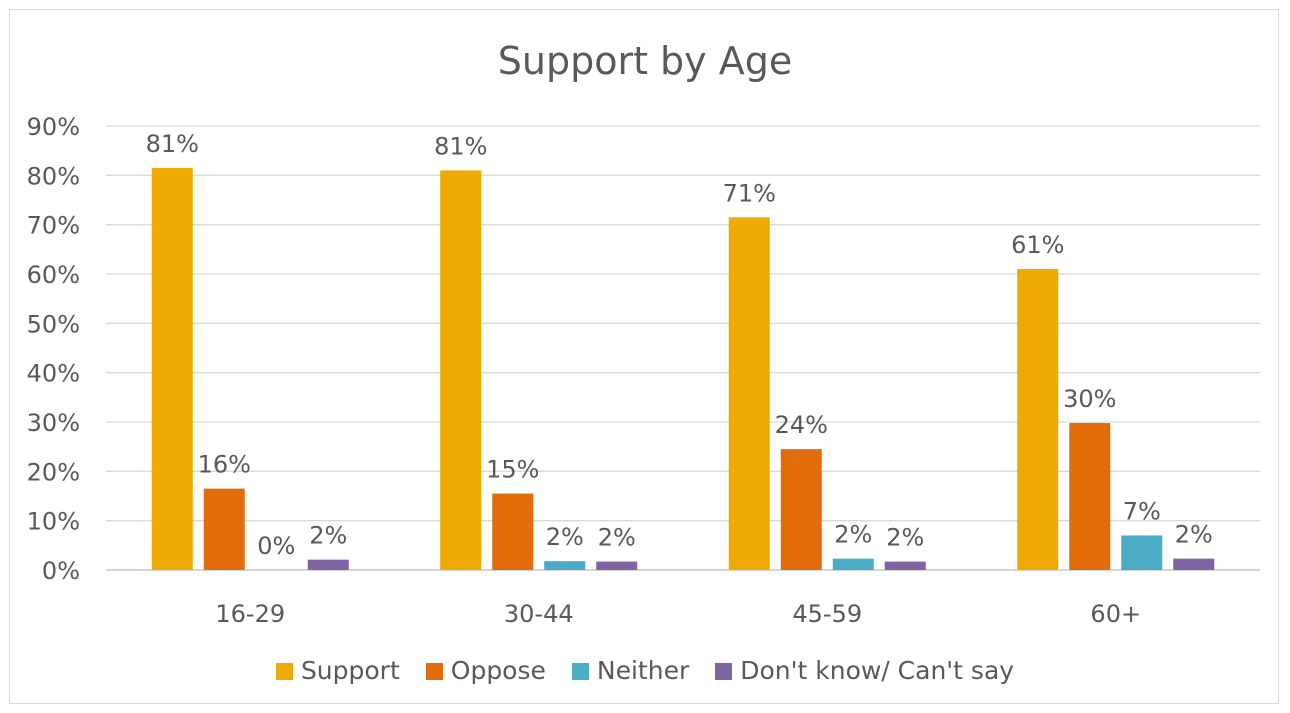 Image resolution: width=1290 pixels, height=713 pixels. What do you see at coordinates (53, 522) in the screenshot?
I see `y-tick-label: 10%` at bounding box center [53, 522].